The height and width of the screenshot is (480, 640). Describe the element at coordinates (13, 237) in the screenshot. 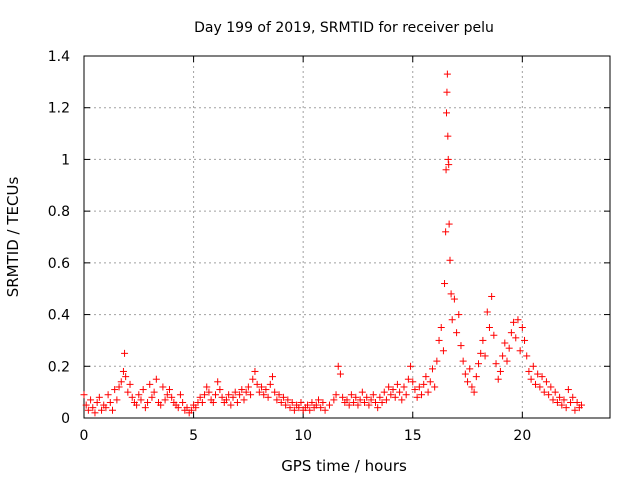

I see `y-axis-title: SRMTID / TECUs` at that location.